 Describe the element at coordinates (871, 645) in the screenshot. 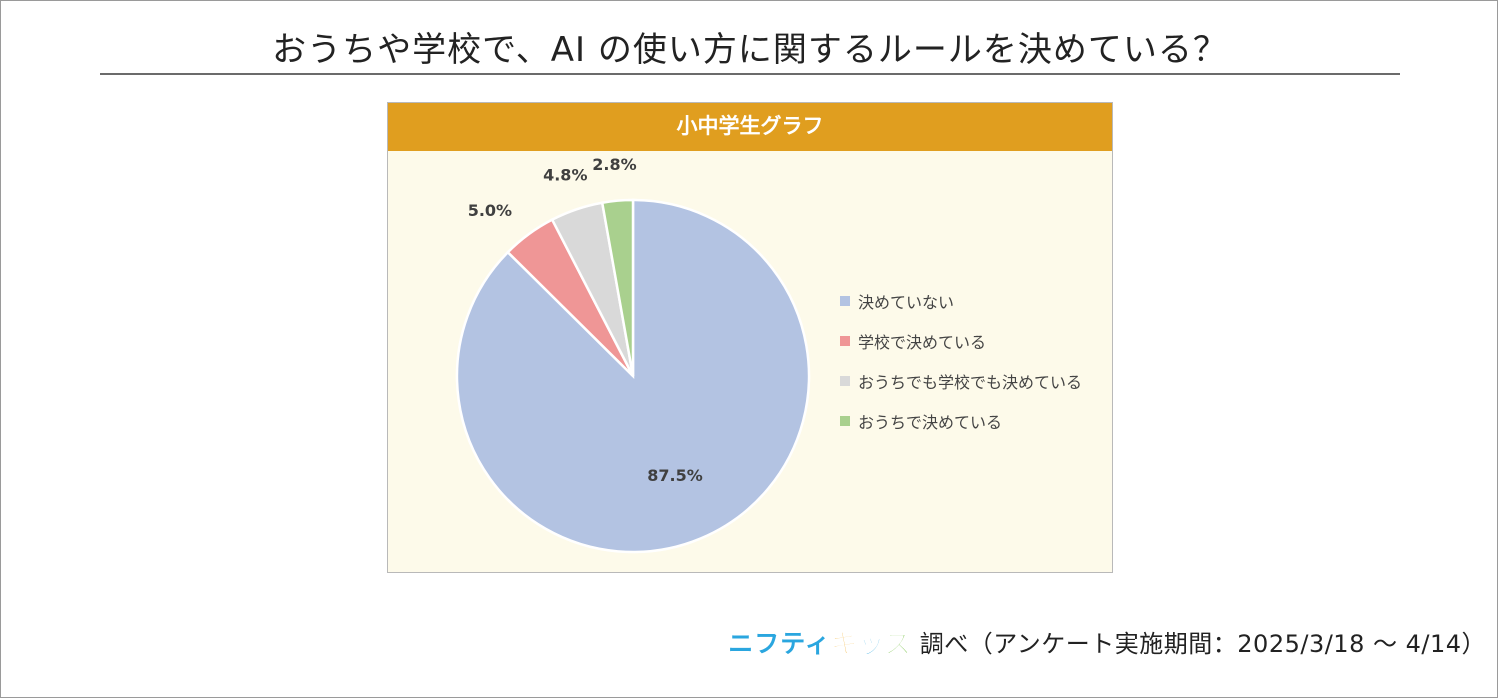

I see `brand-logo-kids: キッズ` at that location.